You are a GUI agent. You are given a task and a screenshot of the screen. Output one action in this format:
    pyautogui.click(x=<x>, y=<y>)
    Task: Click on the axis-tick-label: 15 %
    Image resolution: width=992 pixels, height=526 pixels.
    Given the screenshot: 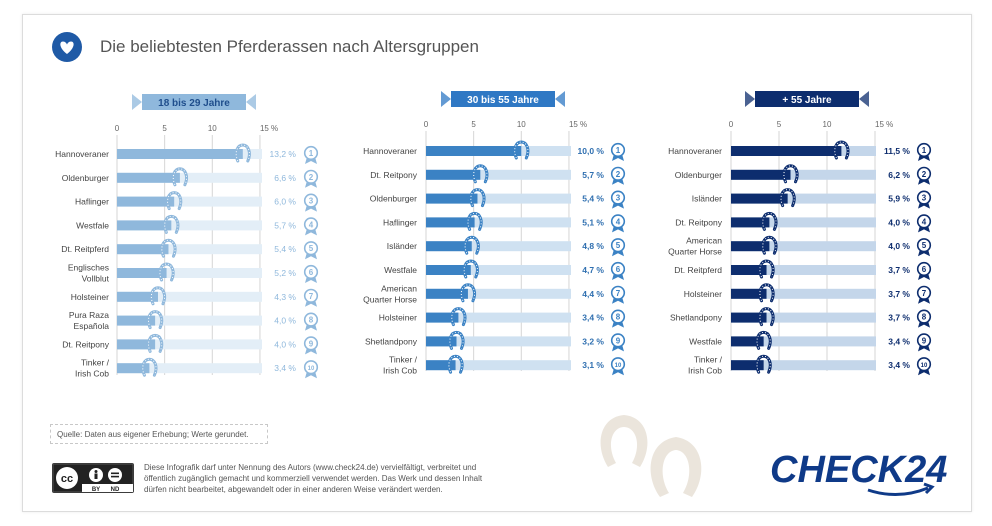 What is the action you would take?
    pyautogui.click(x=884, y=124)
    